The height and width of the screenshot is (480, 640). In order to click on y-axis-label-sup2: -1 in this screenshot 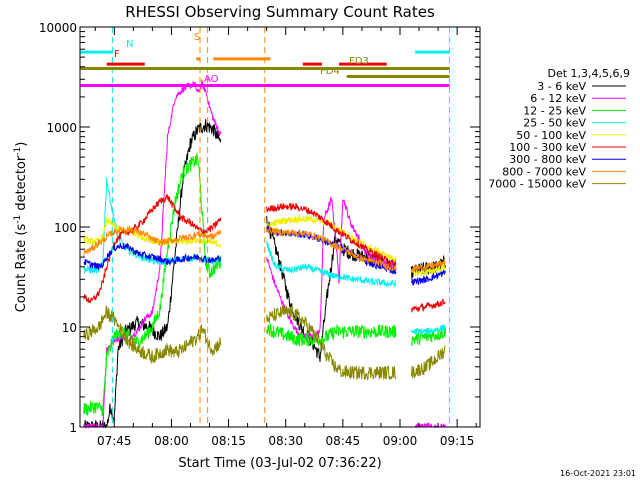, I will do `click(18, 151)`.